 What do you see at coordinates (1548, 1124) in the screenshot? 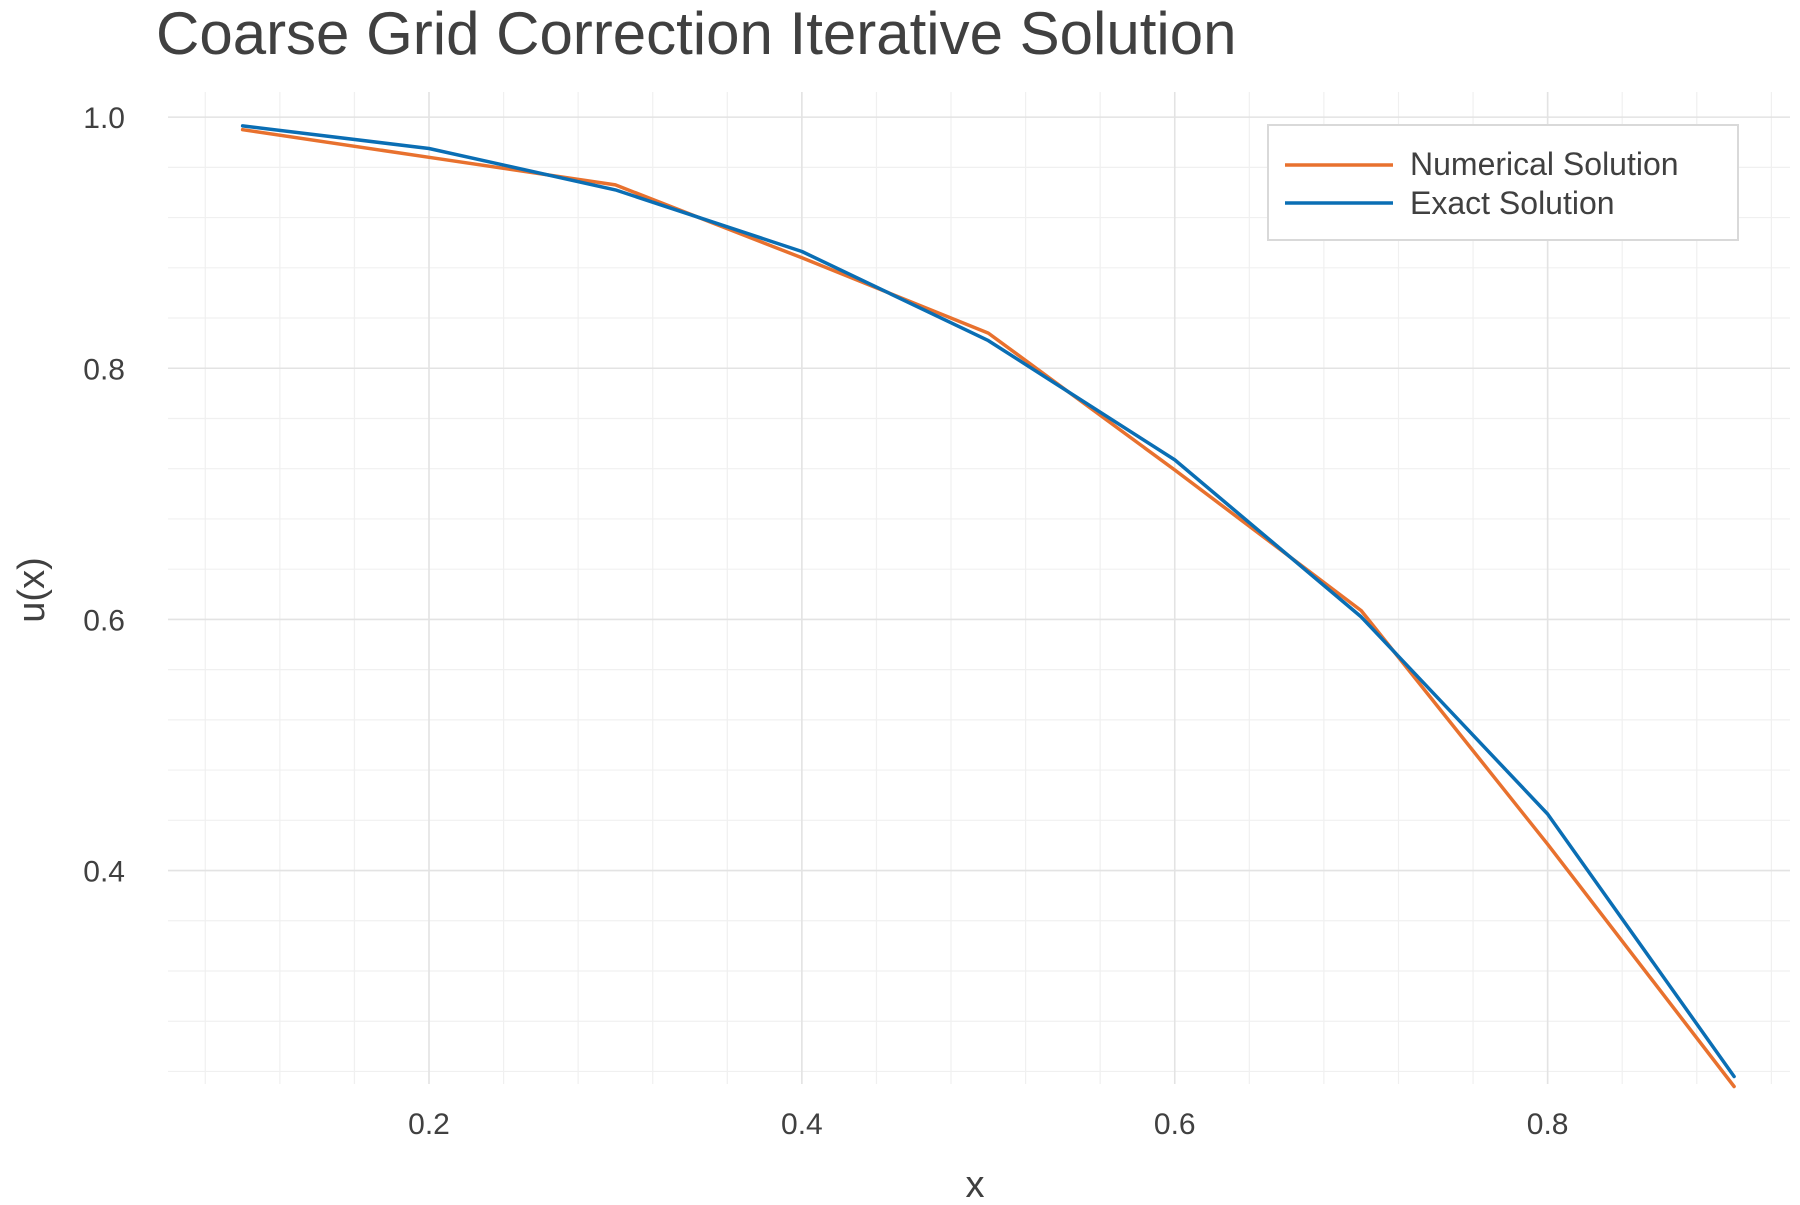
I see `x-tick-label: 0.8` at bounding box center [1548, 1124].